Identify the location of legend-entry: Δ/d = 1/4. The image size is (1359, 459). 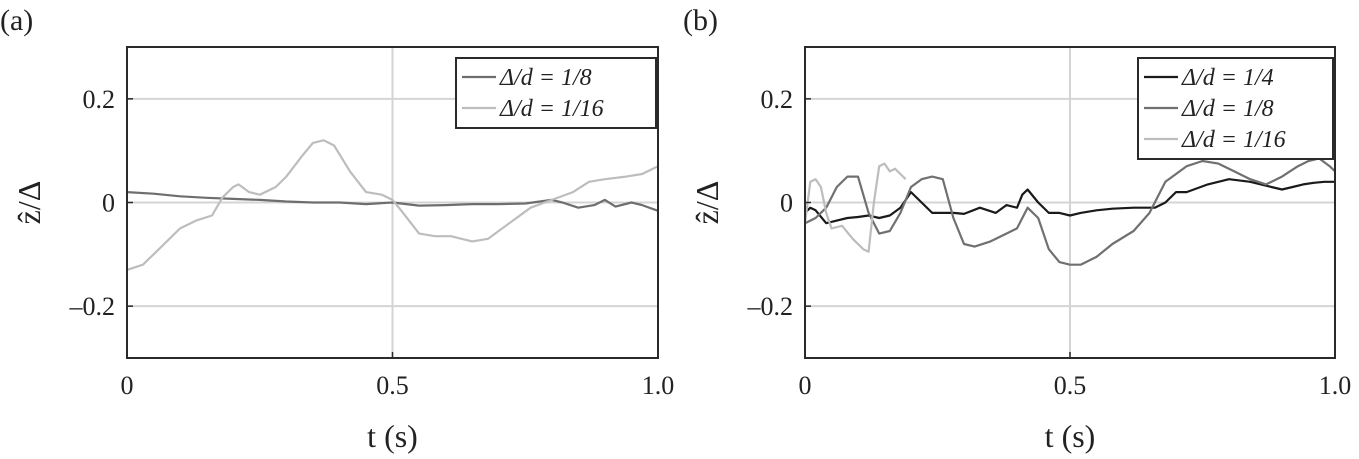
(1227, 78).